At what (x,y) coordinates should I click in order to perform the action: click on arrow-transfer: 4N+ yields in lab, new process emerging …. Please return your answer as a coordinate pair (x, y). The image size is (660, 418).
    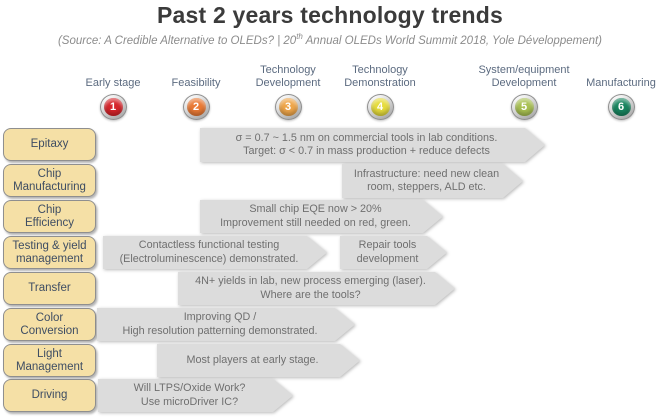
    Looking at the image, I should click on (316, 288).